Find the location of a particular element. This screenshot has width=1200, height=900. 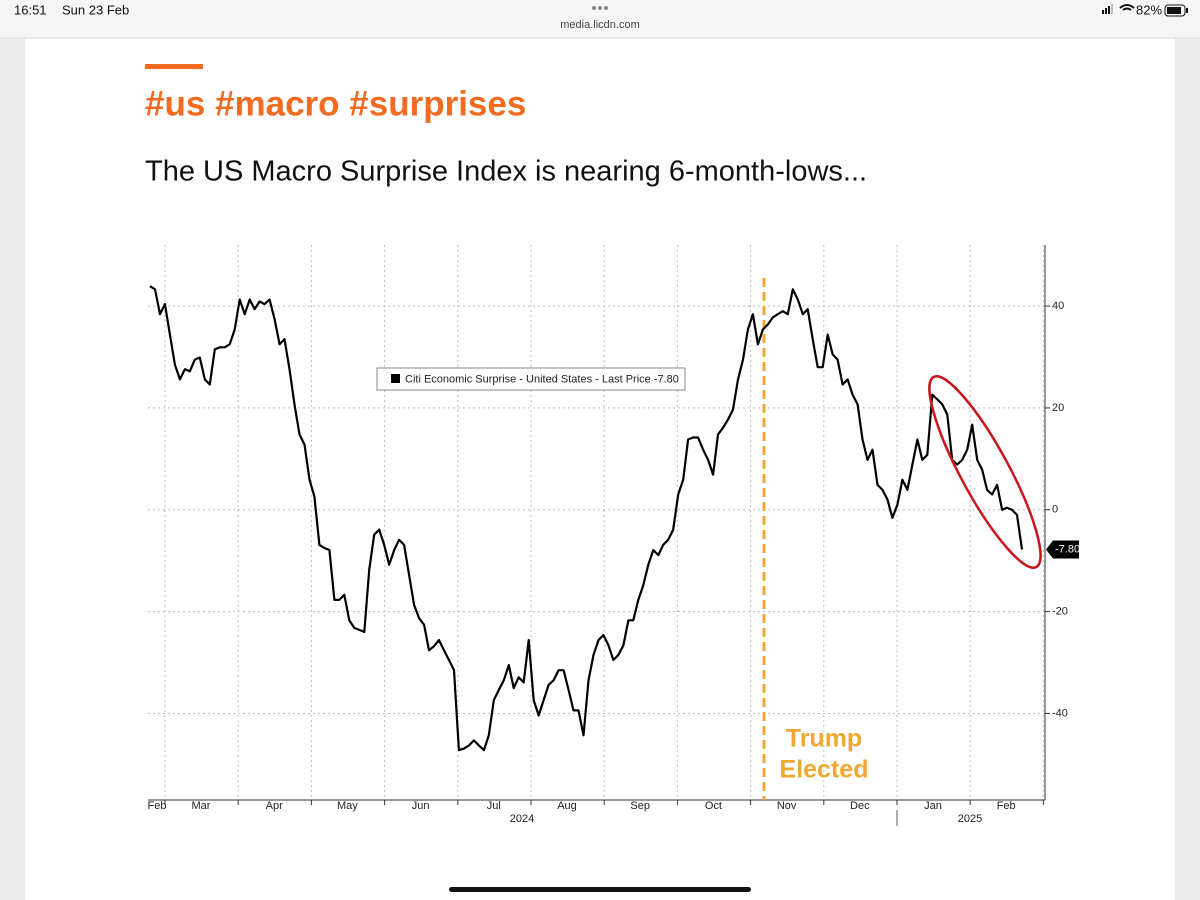

x-tick-label: Jul is located at coordinates (494, 806).